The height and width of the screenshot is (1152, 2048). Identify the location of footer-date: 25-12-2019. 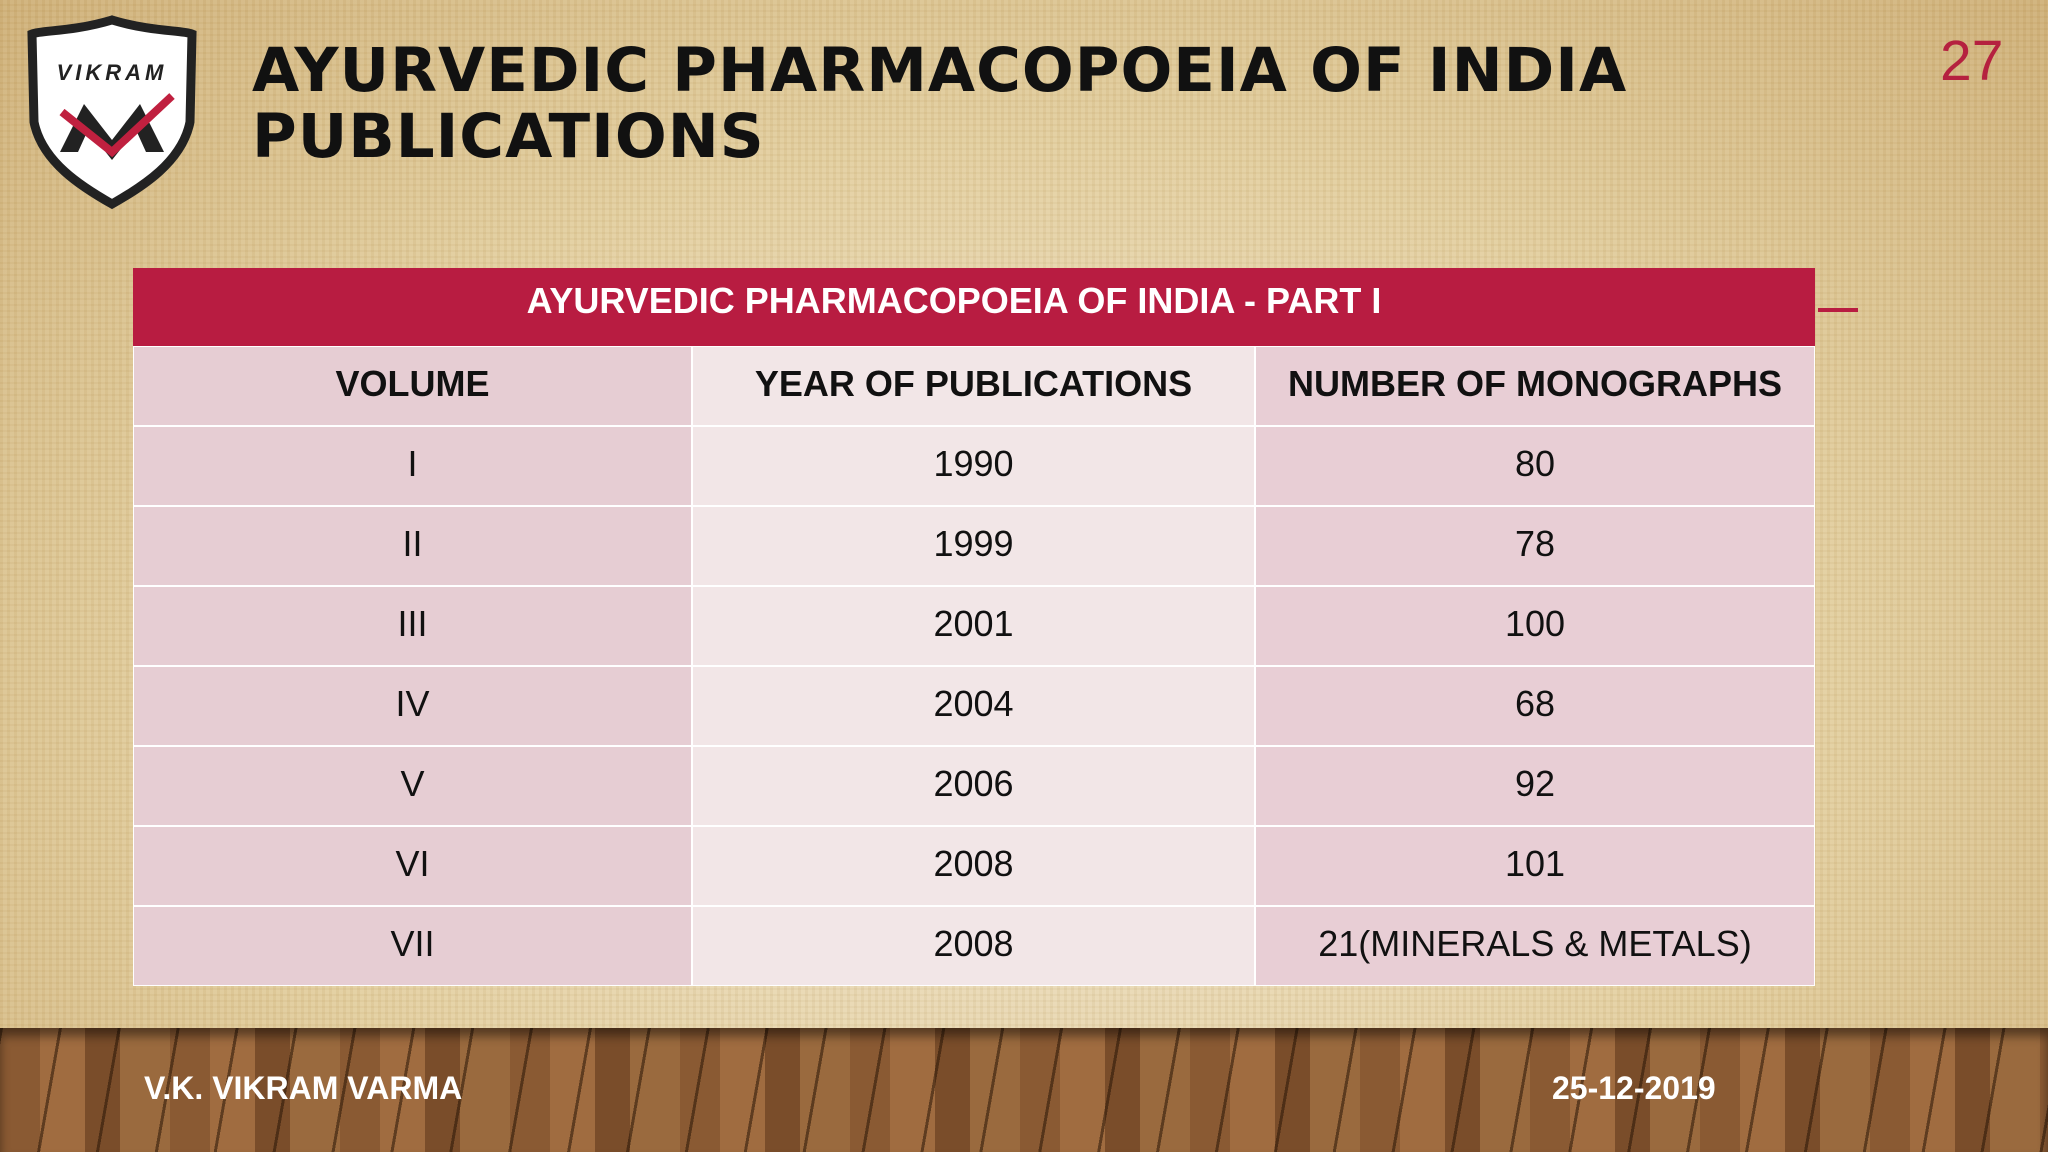
(1634, 1088).